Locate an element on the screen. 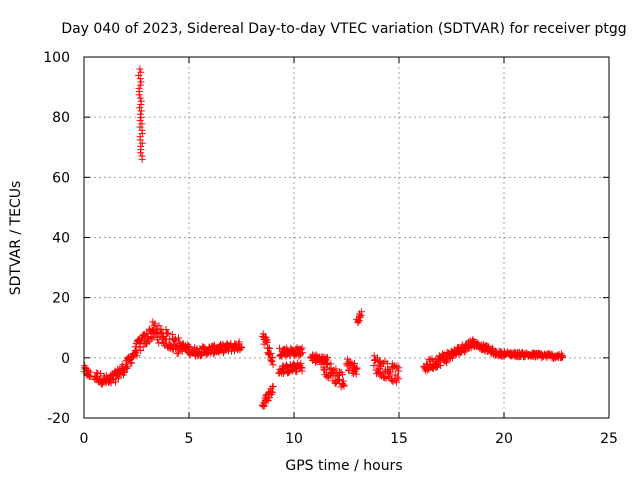 This screenshot has height=480, width=640. x-tick-labels: 0 5 10 15 20 25 is located at coordinates (349, 439).